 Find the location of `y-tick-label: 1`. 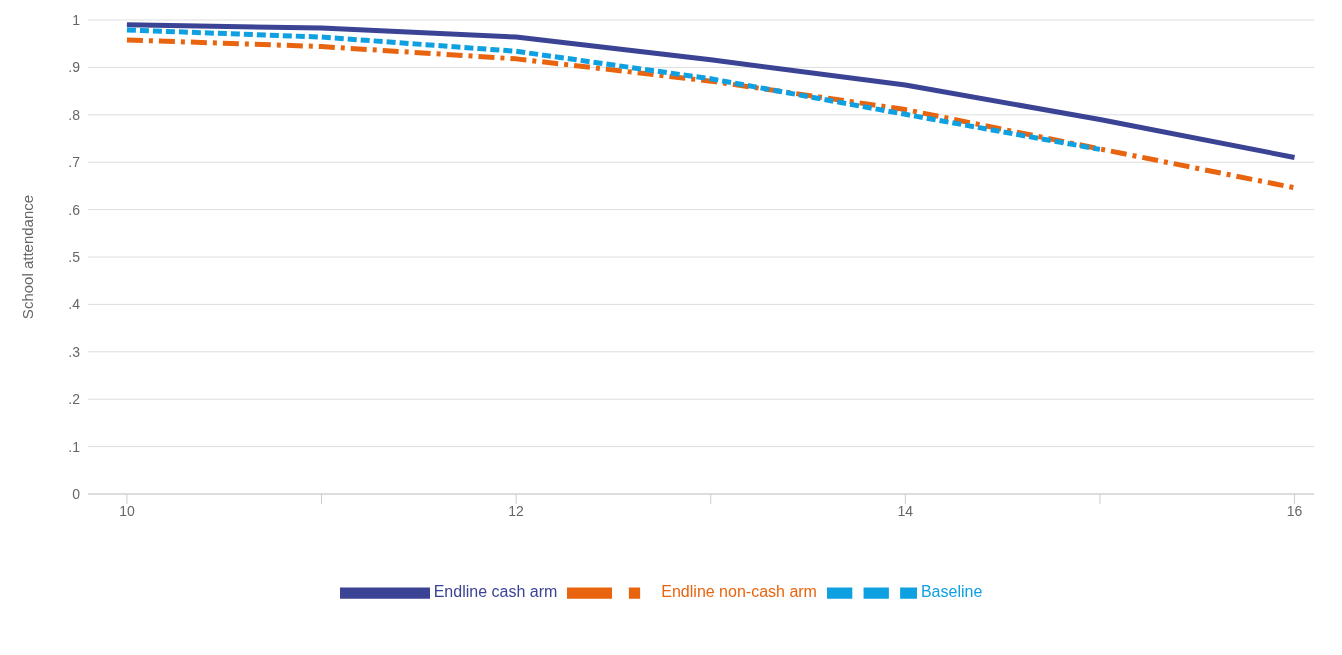

y-tick-label: 1 is located at coordinates (76, 19).